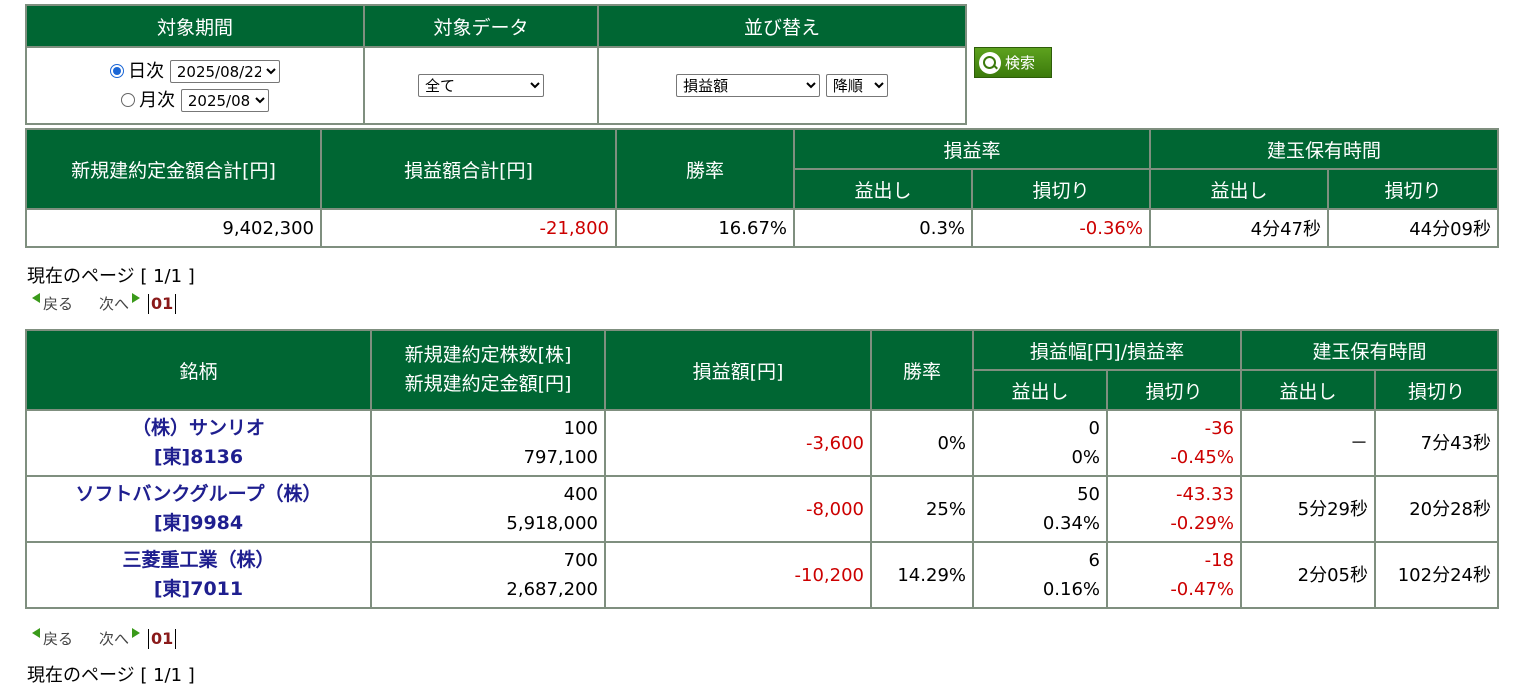 This screenshot has width=1521, height=690. I want to click on time-profit-value: 4分47秒, so click(1239, 228).